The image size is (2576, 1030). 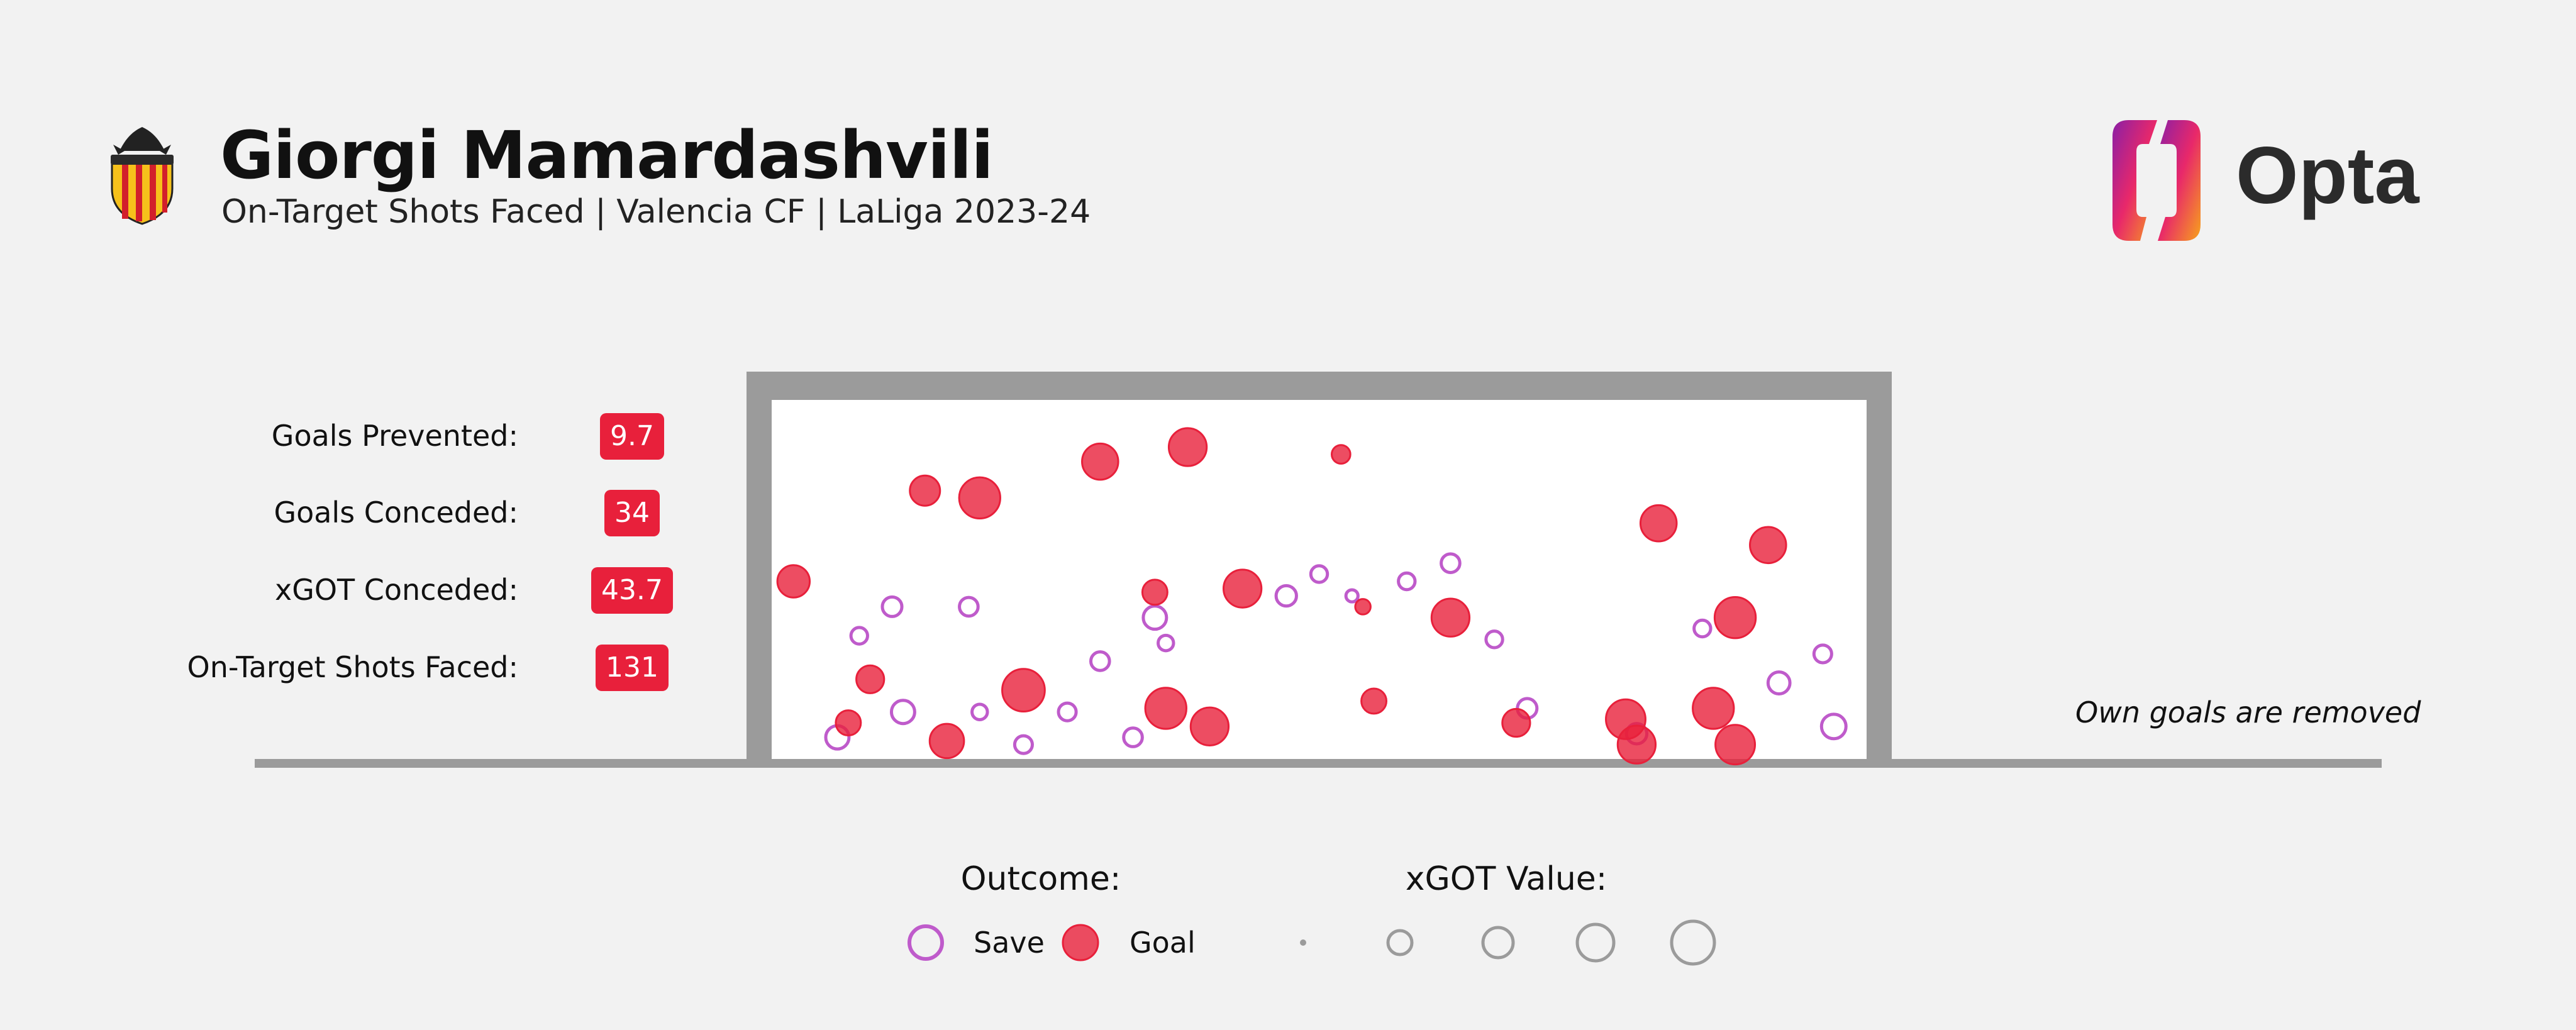 What do you see at coordinates (632, 668) in the screenshot?
I see `on-target-shots-value: 131` at bounding box center [632, 668].